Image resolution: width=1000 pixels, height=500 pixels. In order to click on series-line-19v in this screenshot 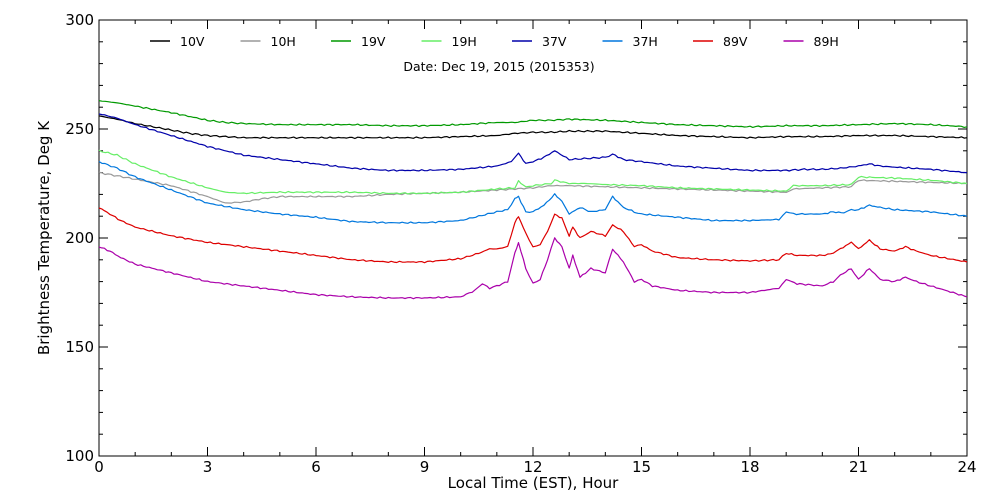, I will do `click(533, 114)`.